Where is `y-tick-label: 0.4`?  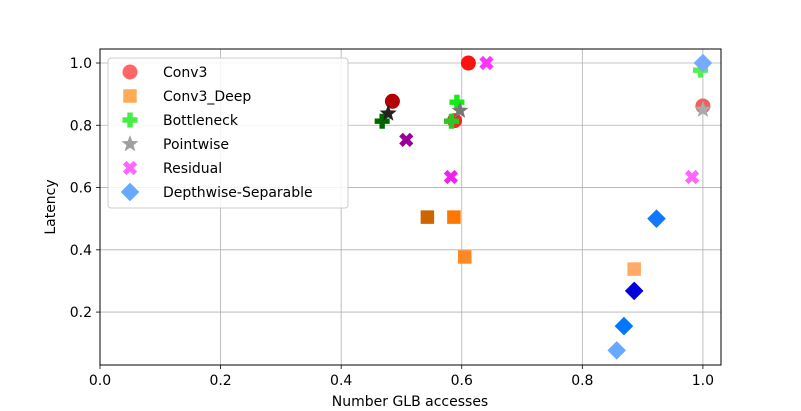 y-tick-label: 0.4 is located at coordinates (81, 251).